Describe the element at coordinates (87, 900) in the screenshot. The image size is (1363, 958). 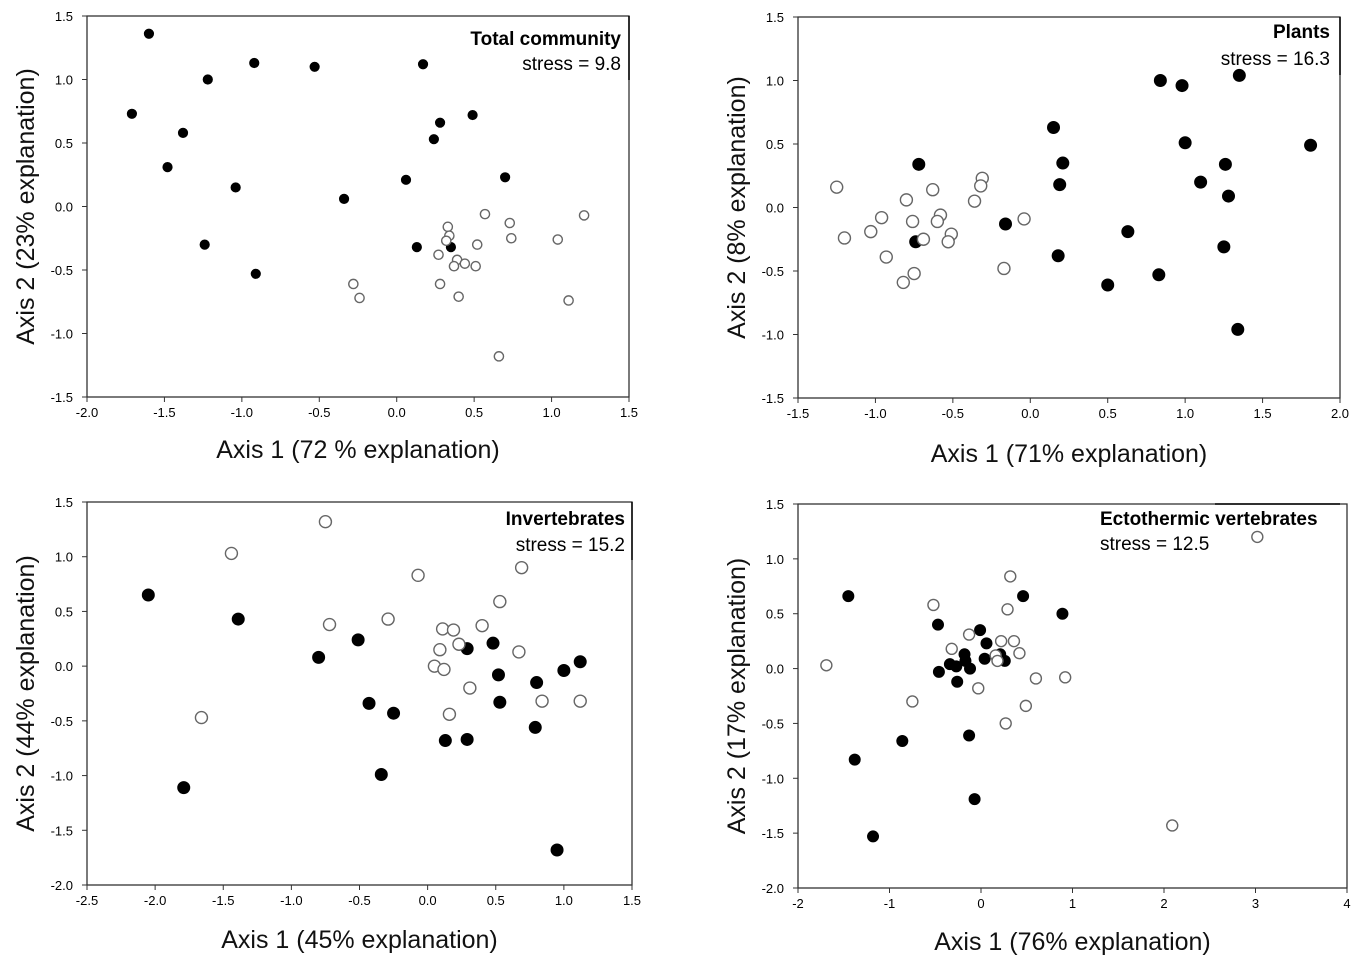
I see `x-tick-label: -2.5` at that location.